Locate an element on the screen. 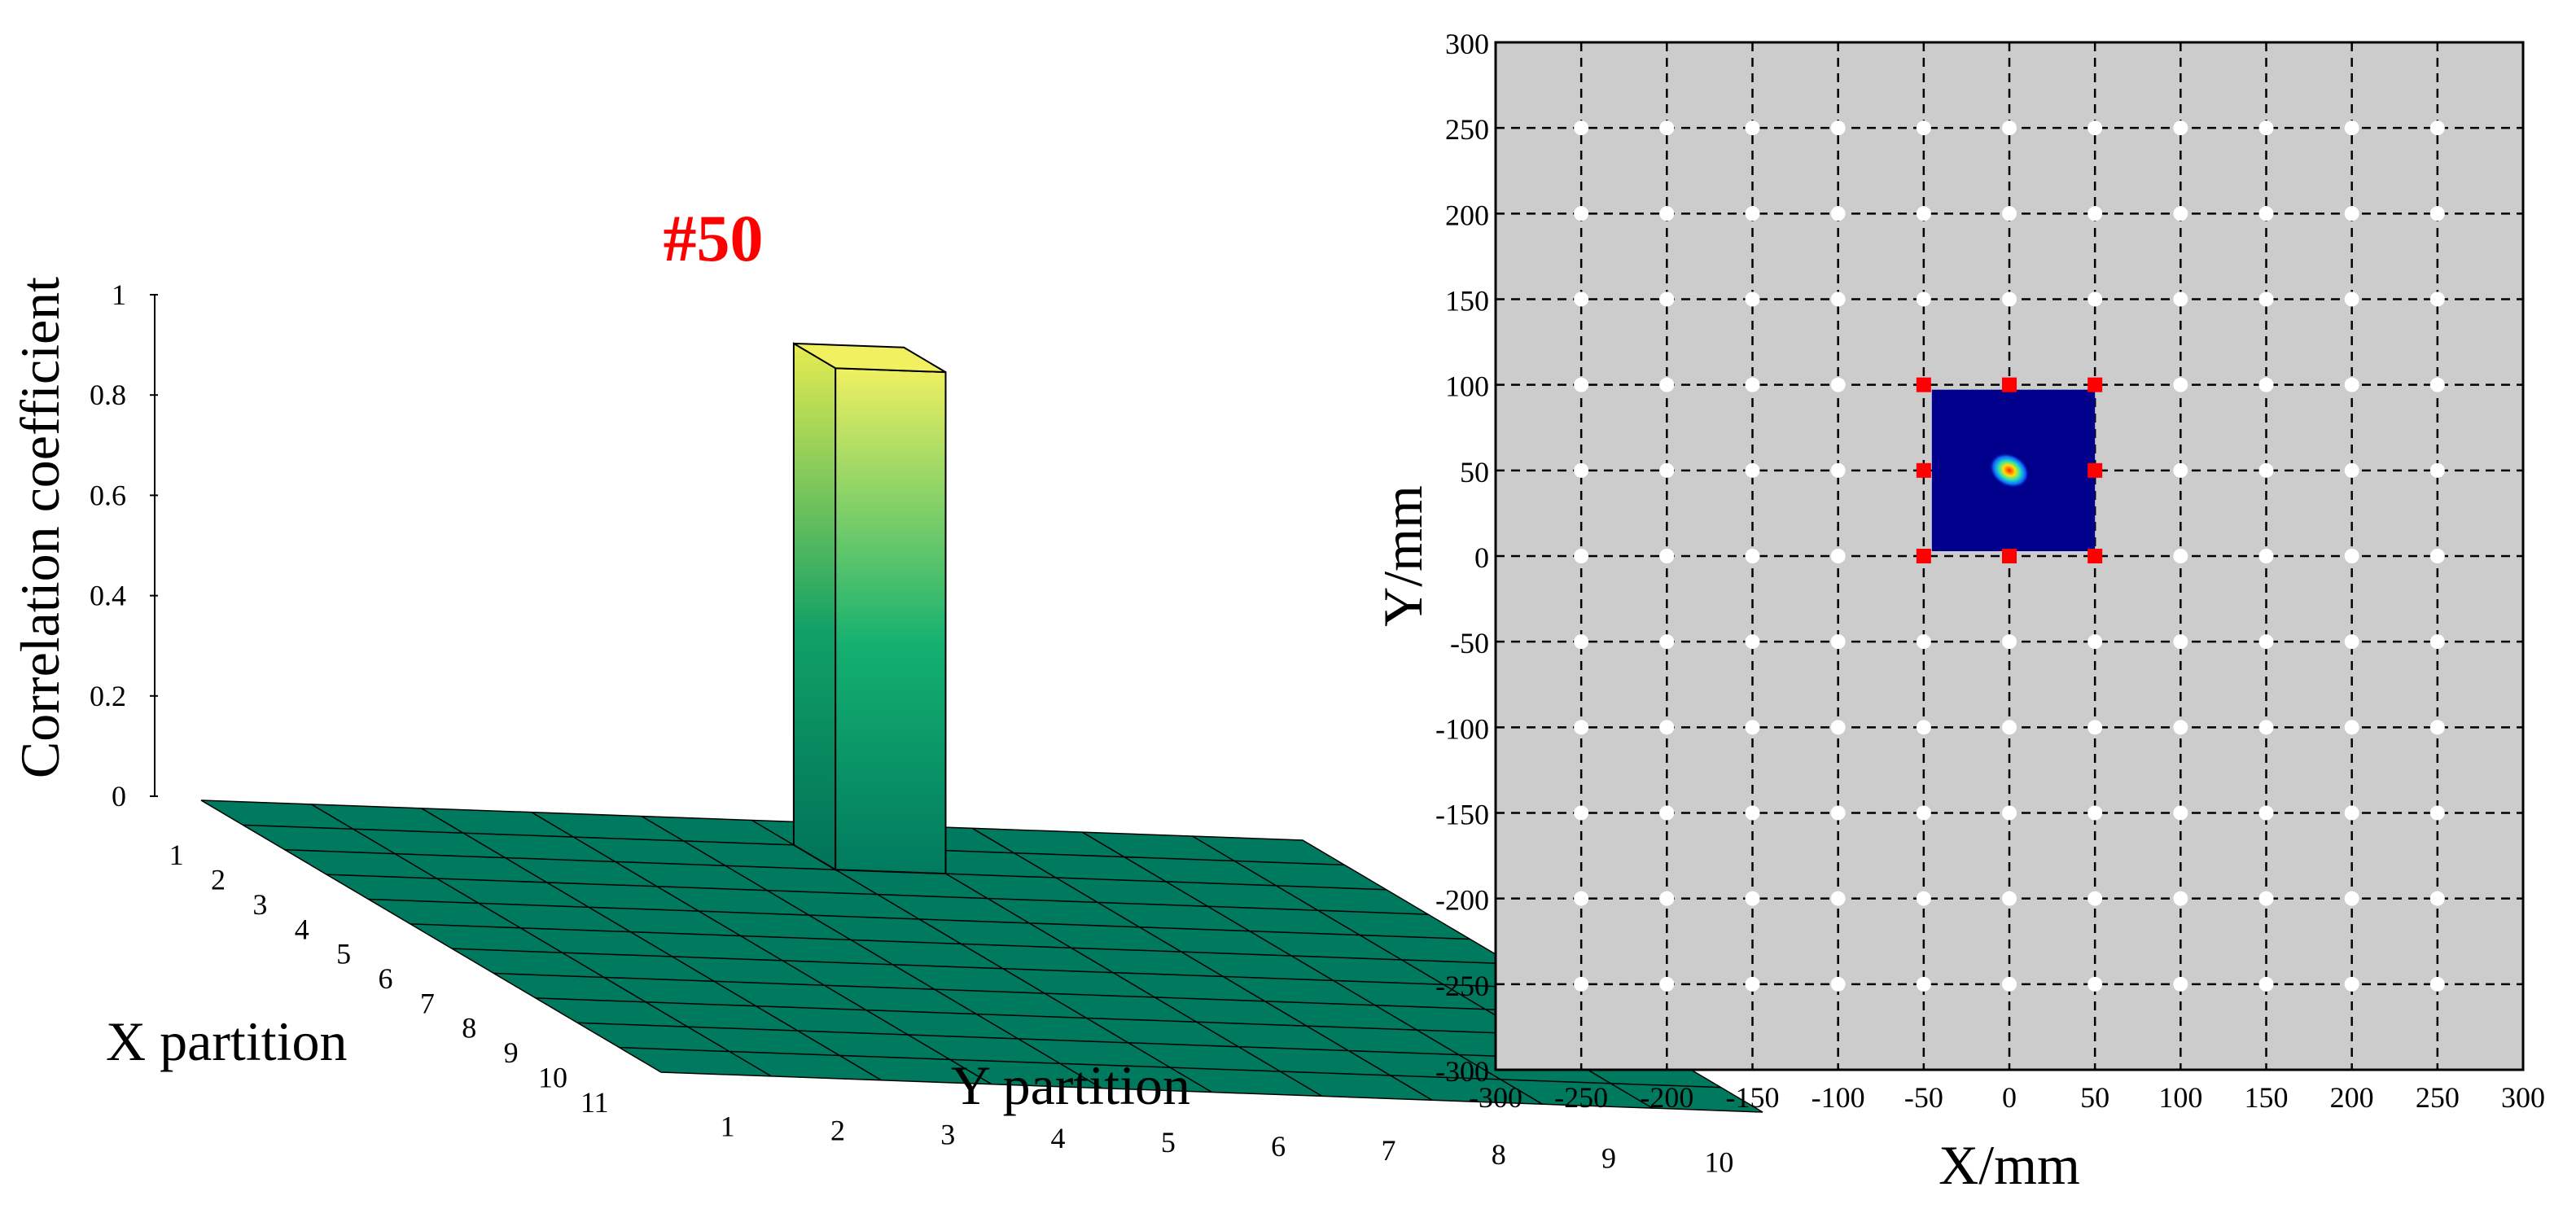  map-y-axis-label: Y/mm is located at coordinates (1403, 556).